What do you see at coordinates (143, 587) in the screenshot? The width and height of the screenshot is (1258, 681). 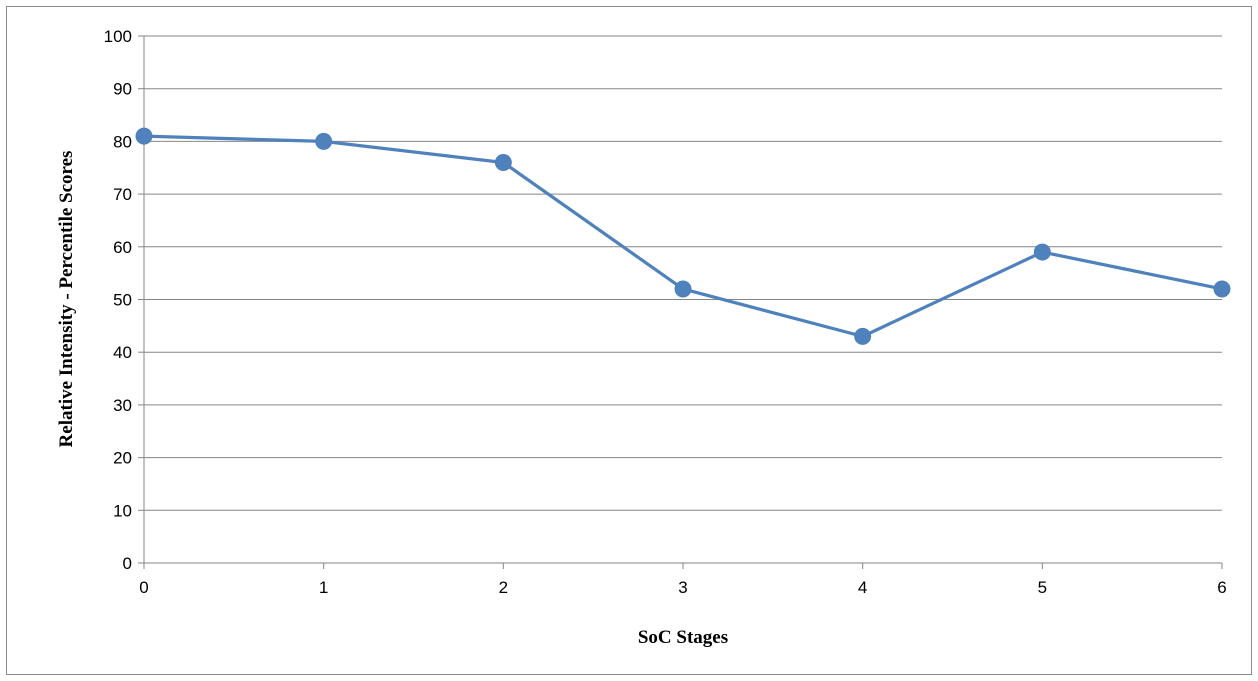 I see `x-tick-label-0: 0` at bounding box center [143, 587].